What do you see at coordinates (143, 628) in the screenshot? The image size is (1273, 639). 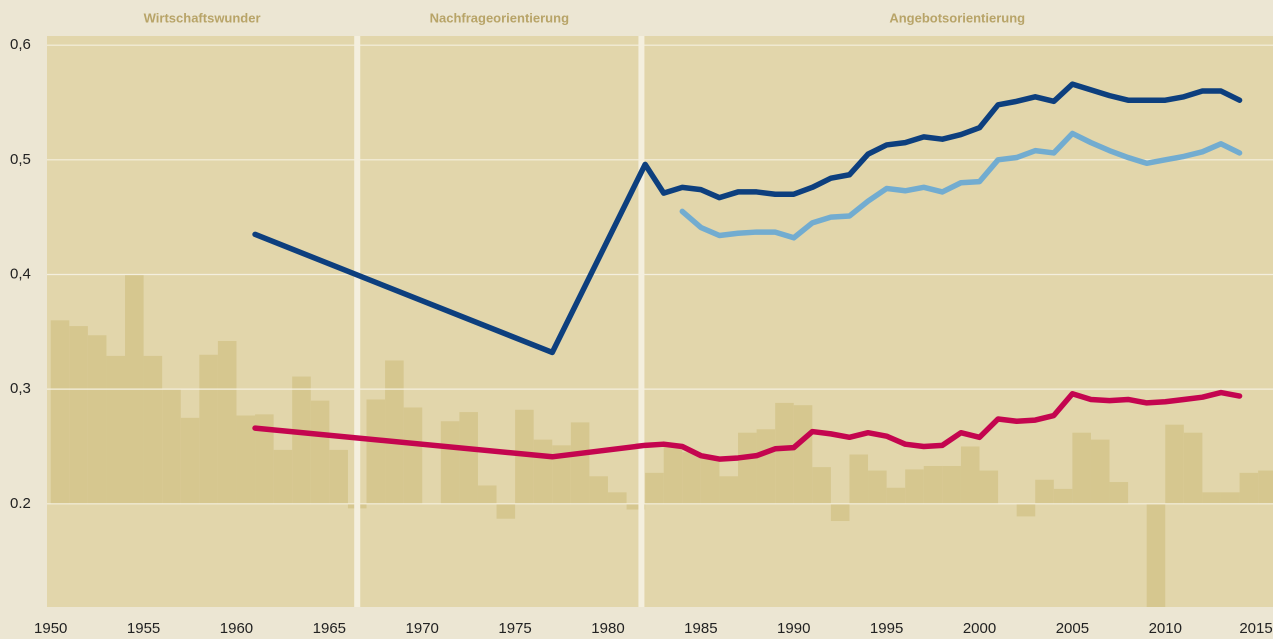 I see `x-tick-label: 1955` at bounding box center [143, 628].